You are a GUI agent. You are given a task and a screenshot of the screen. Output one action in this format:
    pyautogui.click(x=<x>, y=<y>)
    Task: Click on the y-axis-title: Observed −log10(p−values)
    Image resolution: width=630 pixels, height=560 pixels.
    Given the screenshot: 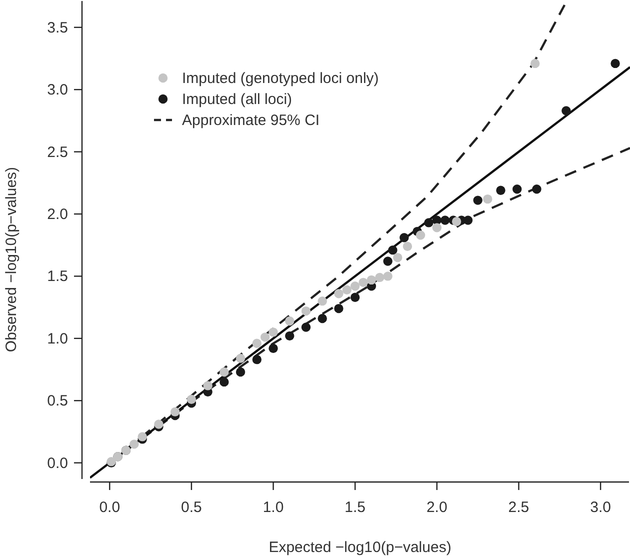 What is the action you would take?
    pyautogui.click(x=11, y=259)
    